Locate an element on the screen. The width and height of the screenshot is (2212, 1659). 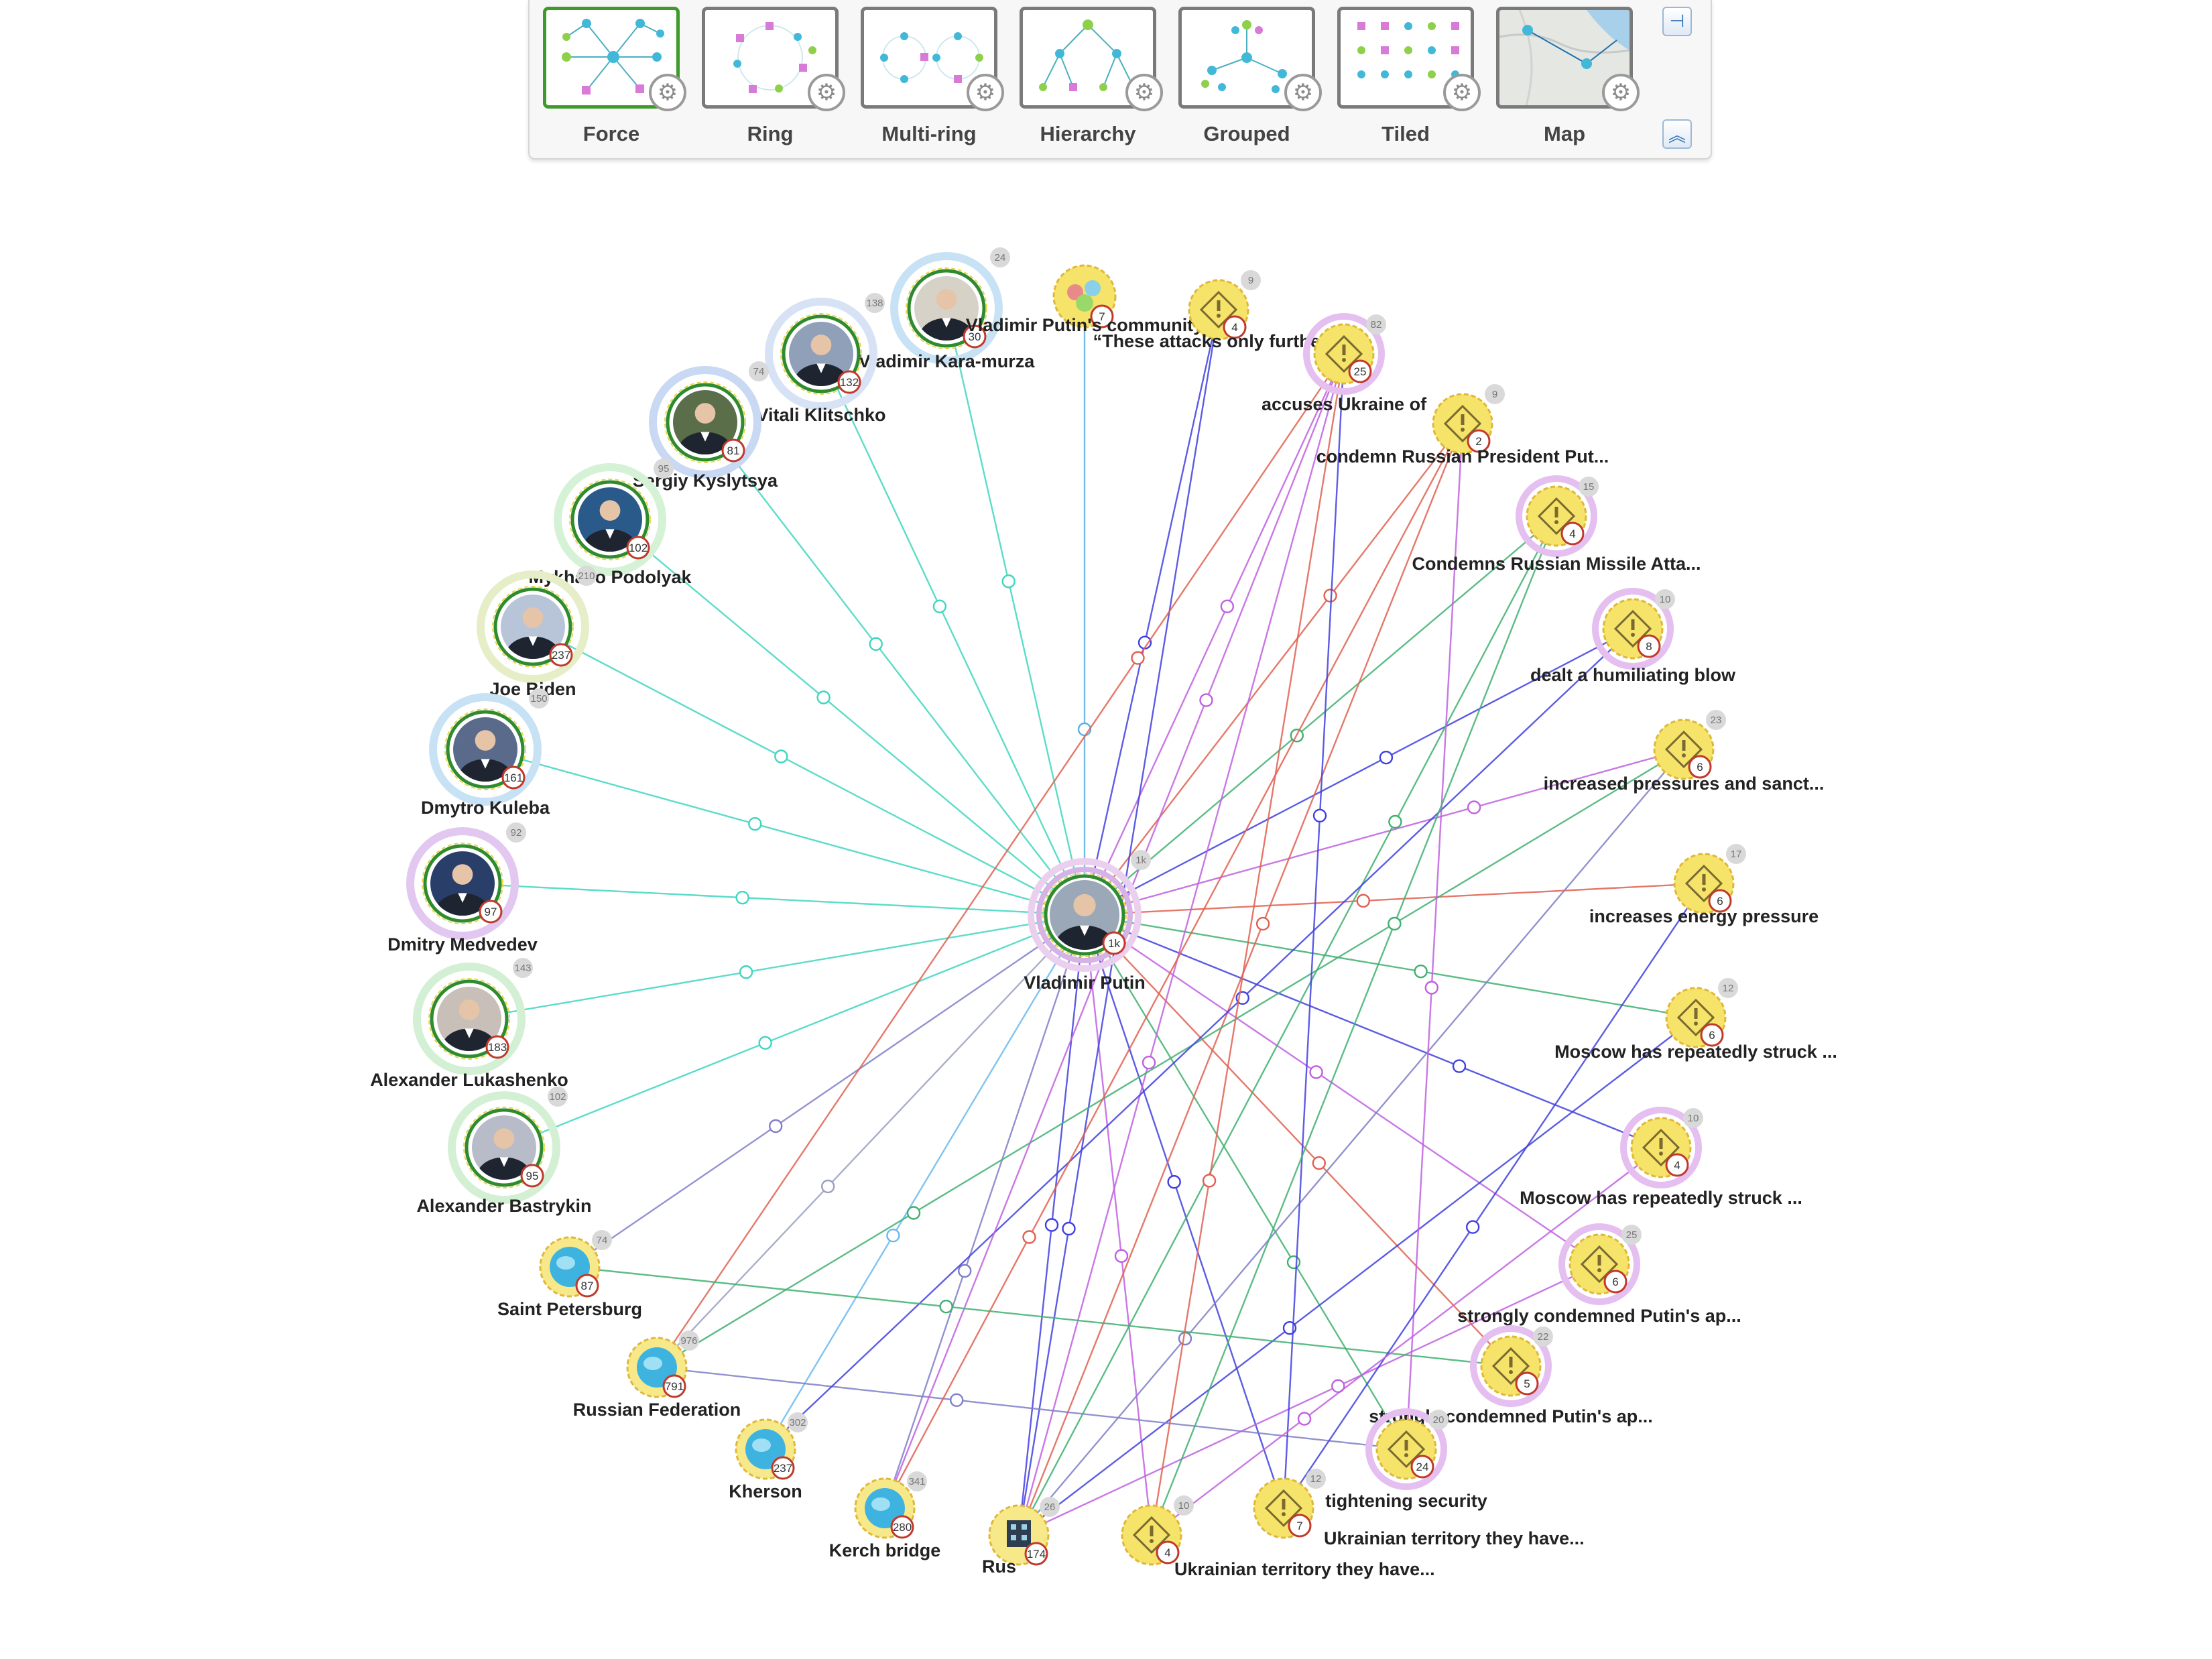
node-person: 237 210 is located at coordinates (537, 624).